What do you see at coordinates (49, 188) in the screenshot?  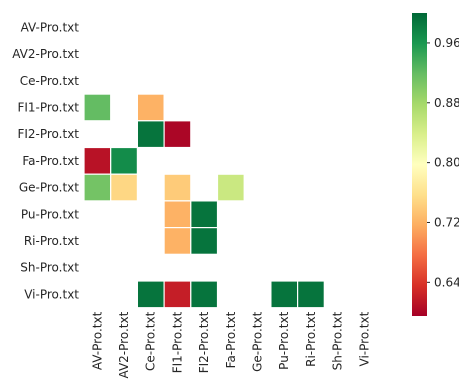 I see `row-label: Ge-Pro.txt` at bounding box center [49, 188].